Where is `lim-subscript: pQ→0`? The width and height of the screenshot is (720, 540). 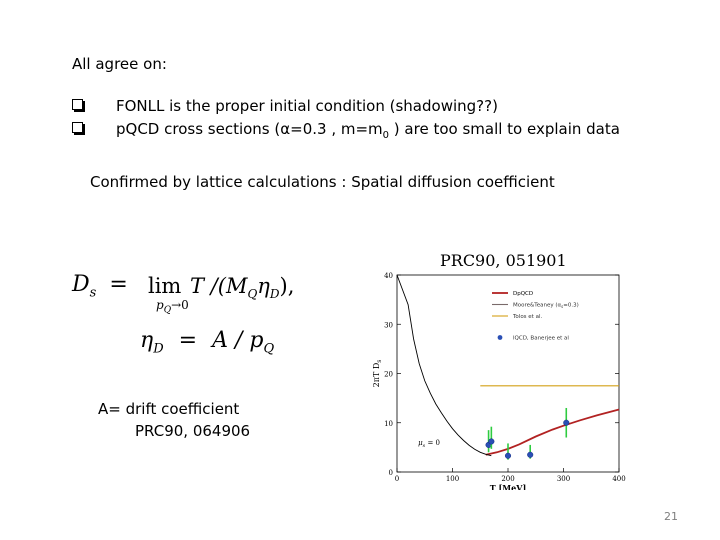 lim-subscript: pQ→0 is located at coordinates (172, 307).